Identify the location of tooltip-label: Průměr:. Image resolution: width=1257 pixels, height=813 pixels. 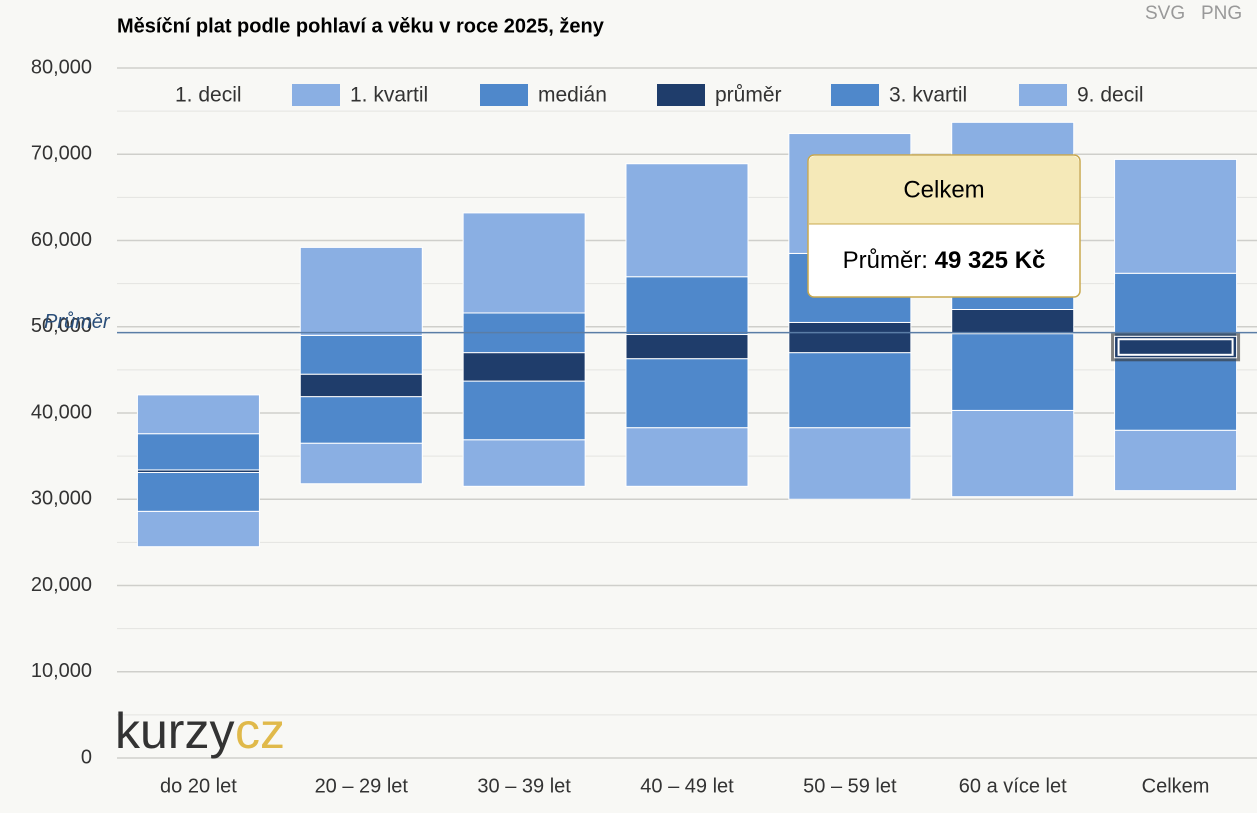
(889, 260).